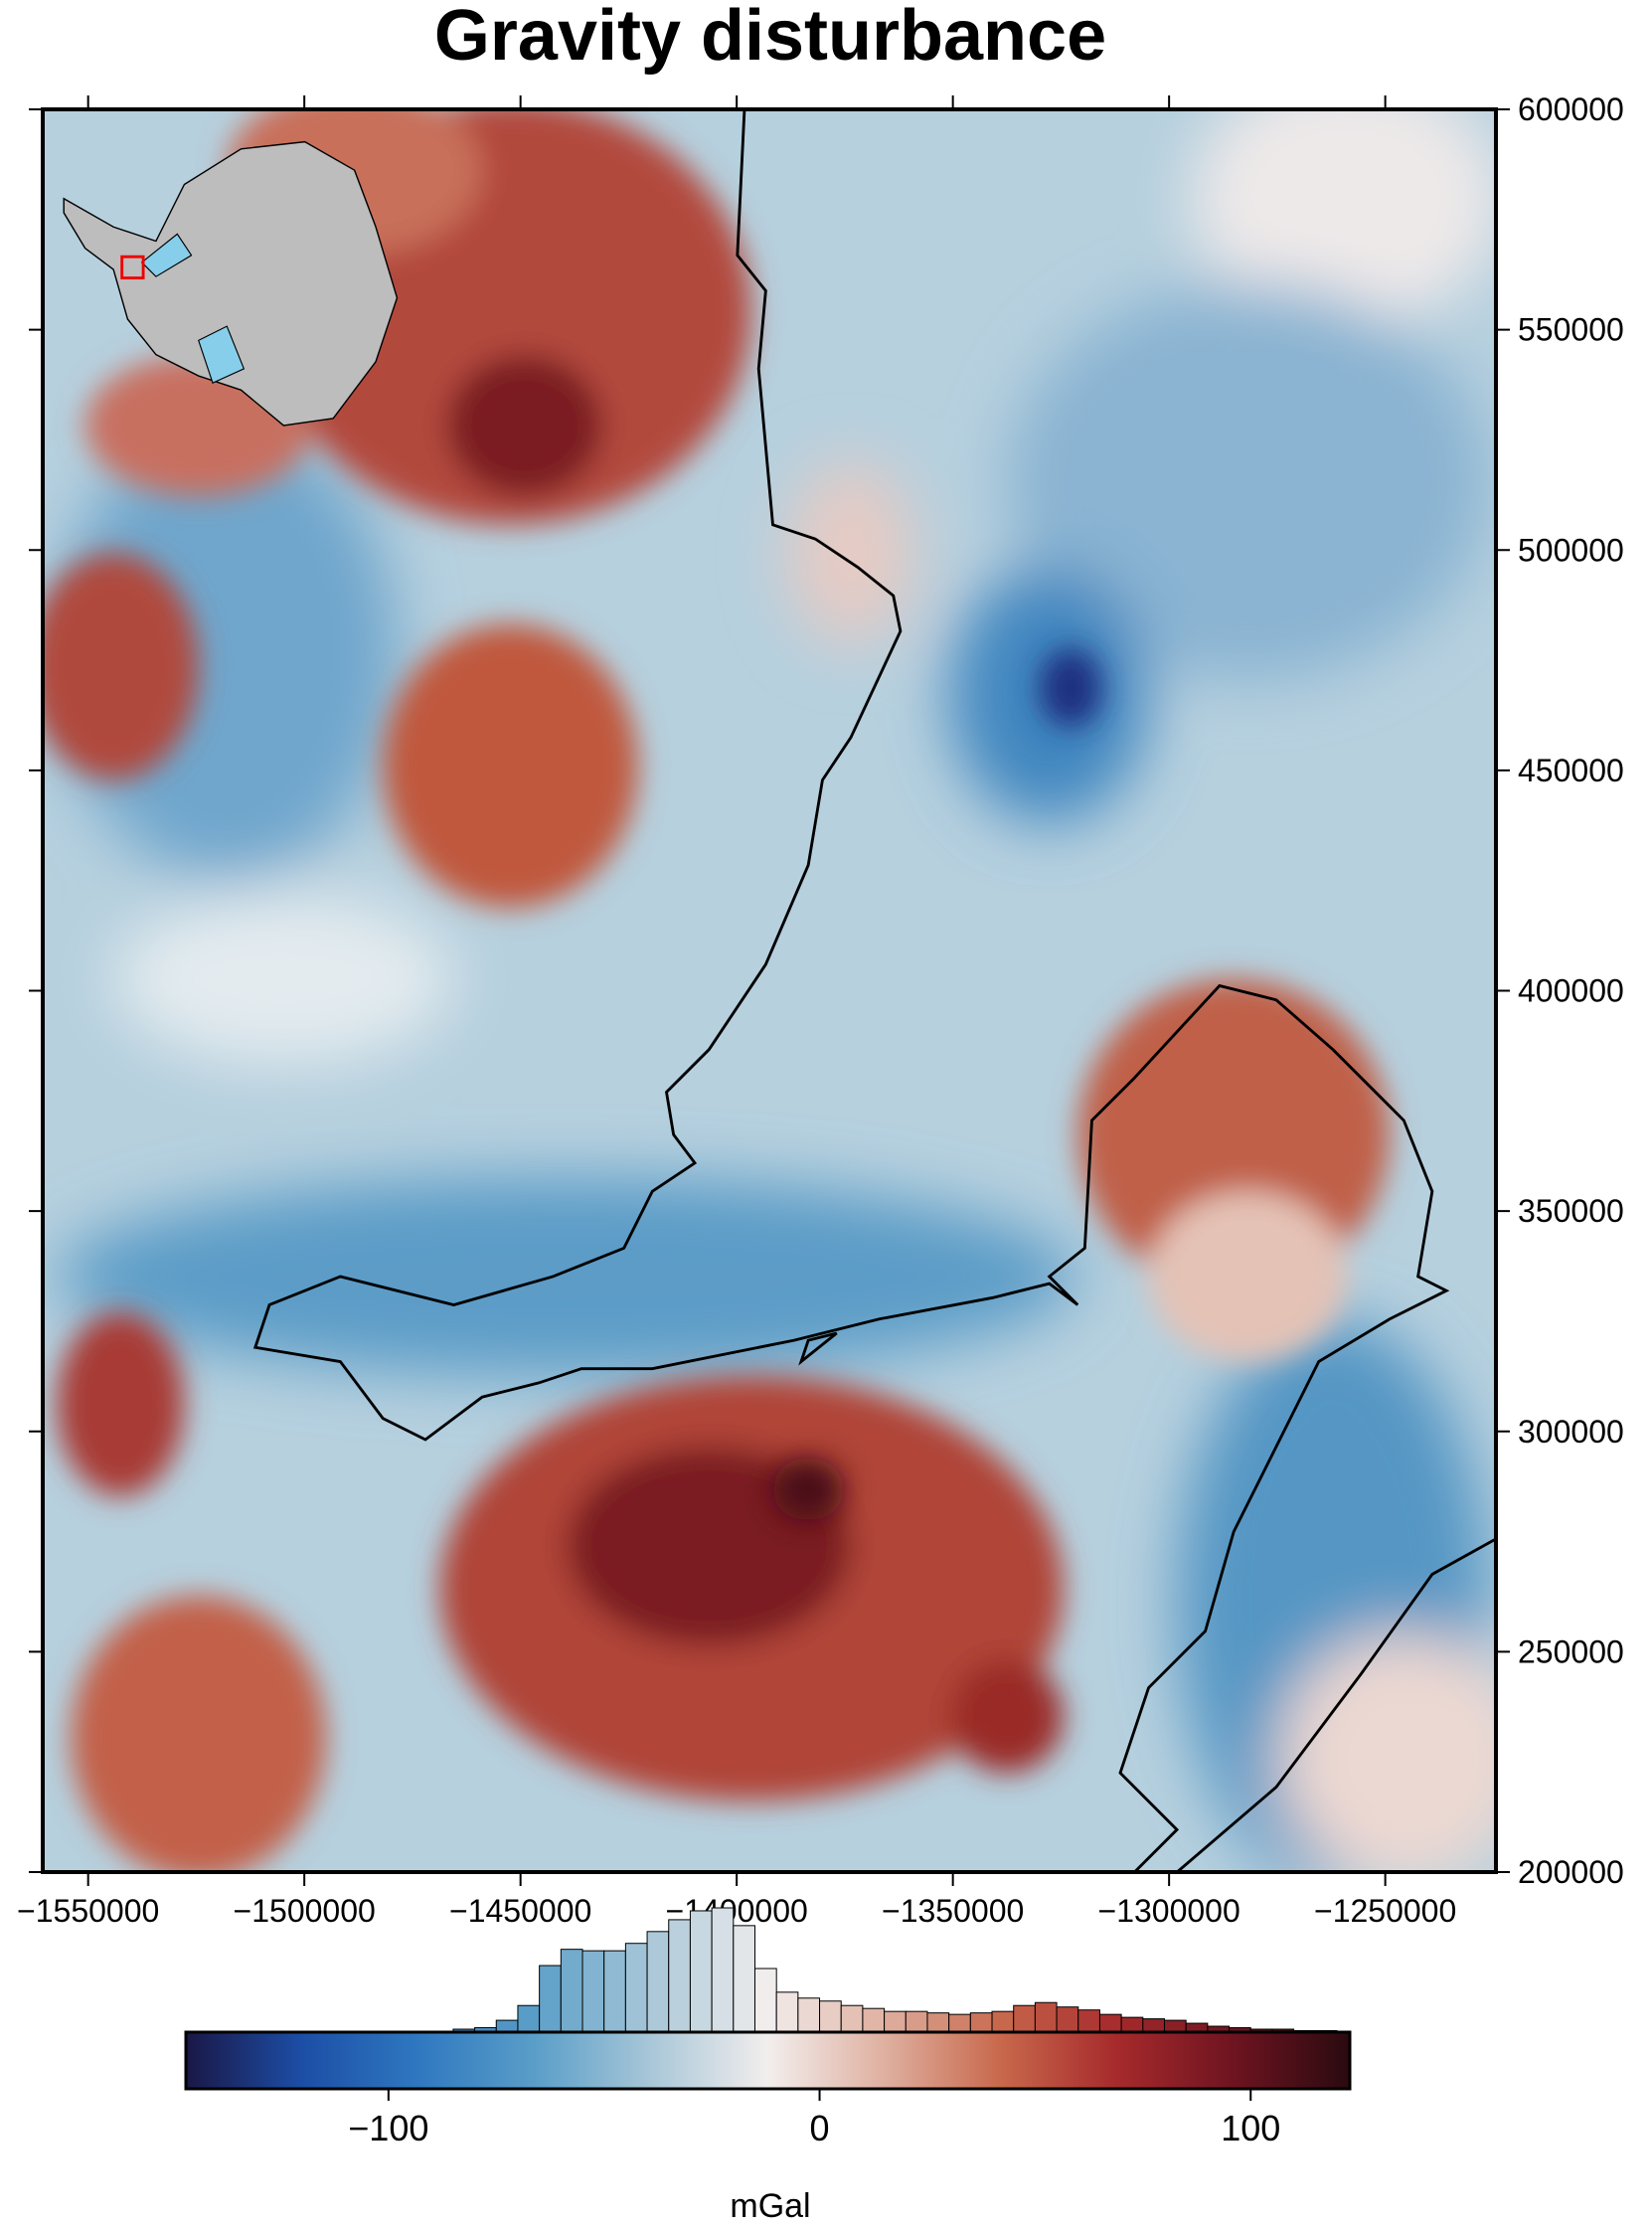 Image resolution: width=1652 pixels, height=2229 pixels. What do you see at coordinates (820, 2128) in the screenshot?
I see `colorbar-tick-label: 0` at bounding box center [820, 2128].